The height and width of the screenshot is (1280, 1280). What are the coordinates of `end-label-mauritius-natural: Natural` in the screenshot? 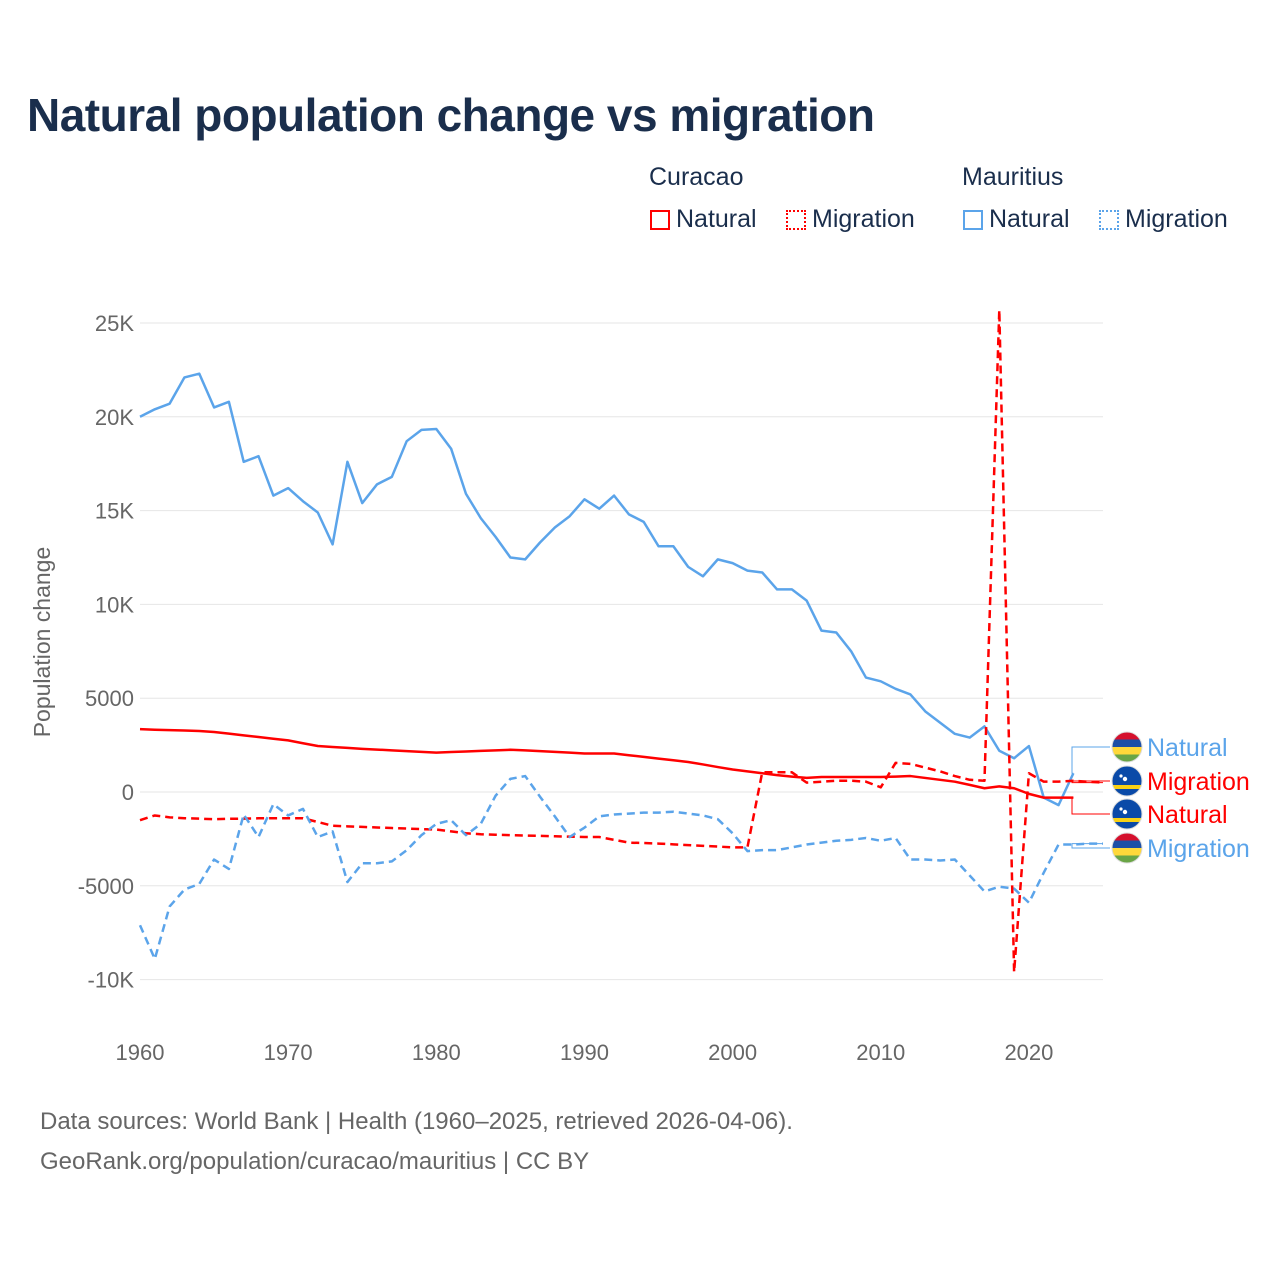 It's located at (1187, 748).